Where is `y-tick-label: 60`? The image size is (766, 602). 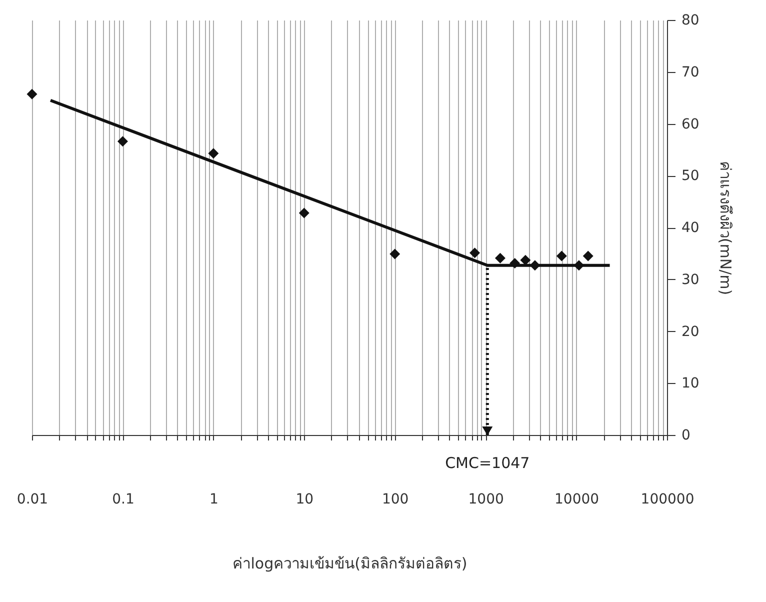 y-tick-label: 60 is located at coordinates (691, 124).